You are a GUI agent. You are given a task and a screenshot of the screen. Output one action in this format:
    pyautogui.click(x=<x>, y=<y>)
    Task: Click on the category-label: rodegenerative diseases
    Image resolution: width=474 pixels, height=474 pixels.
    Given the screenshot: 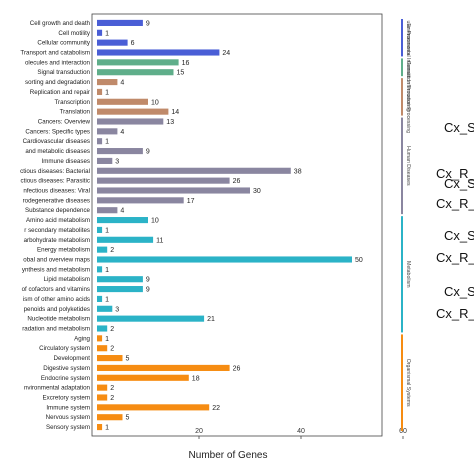 What is the action you would take?
    pyautogui.click(x=56, y=200)
    